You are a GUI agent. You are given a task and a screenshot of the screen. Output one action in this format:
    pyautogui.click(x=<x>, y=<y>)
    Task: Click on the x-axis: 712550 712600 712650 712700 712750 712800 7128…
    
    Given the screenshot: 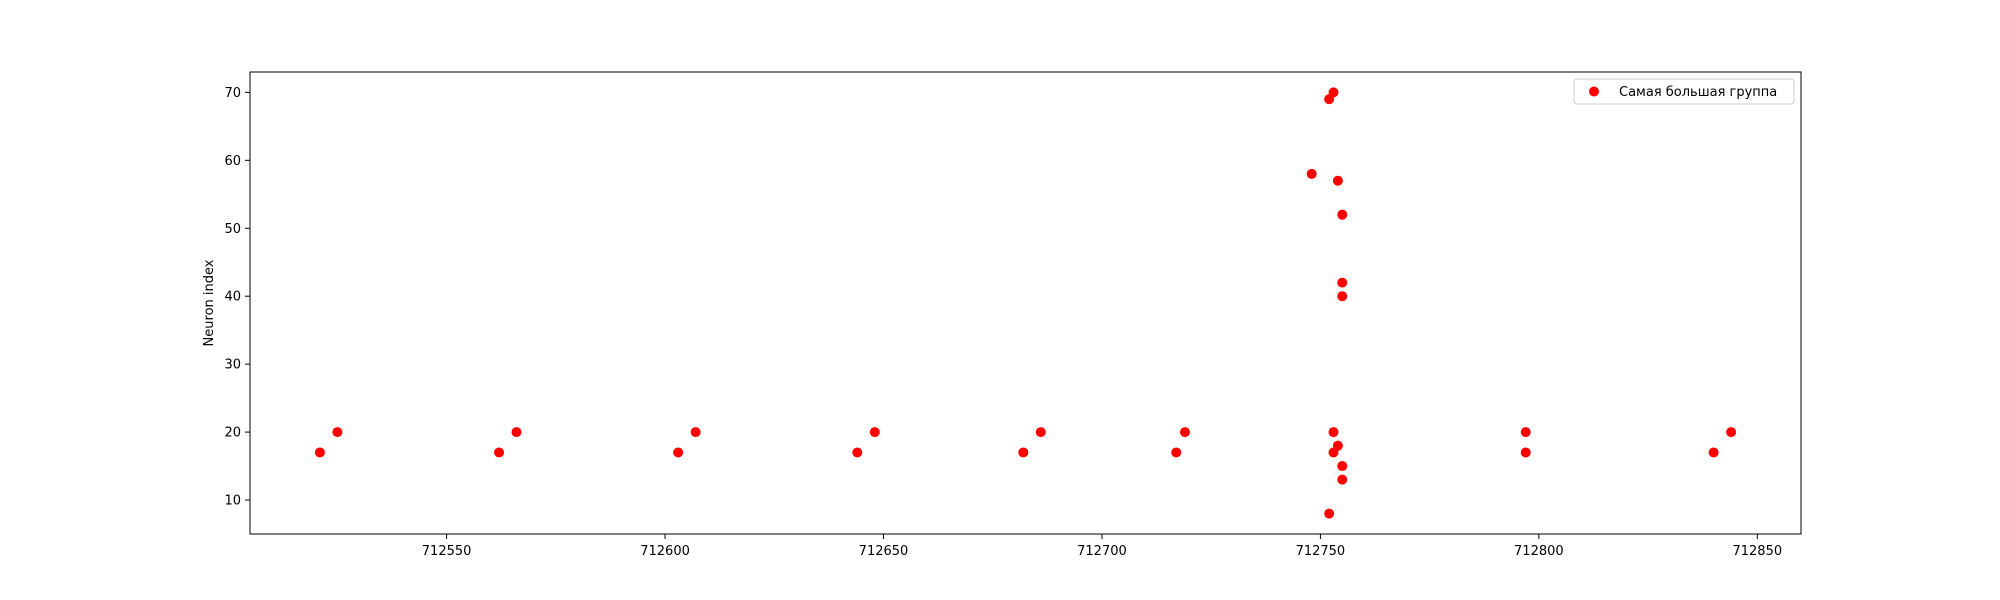 What is the action you would take?
    pyautogui.click(x=1102, y=546)
    